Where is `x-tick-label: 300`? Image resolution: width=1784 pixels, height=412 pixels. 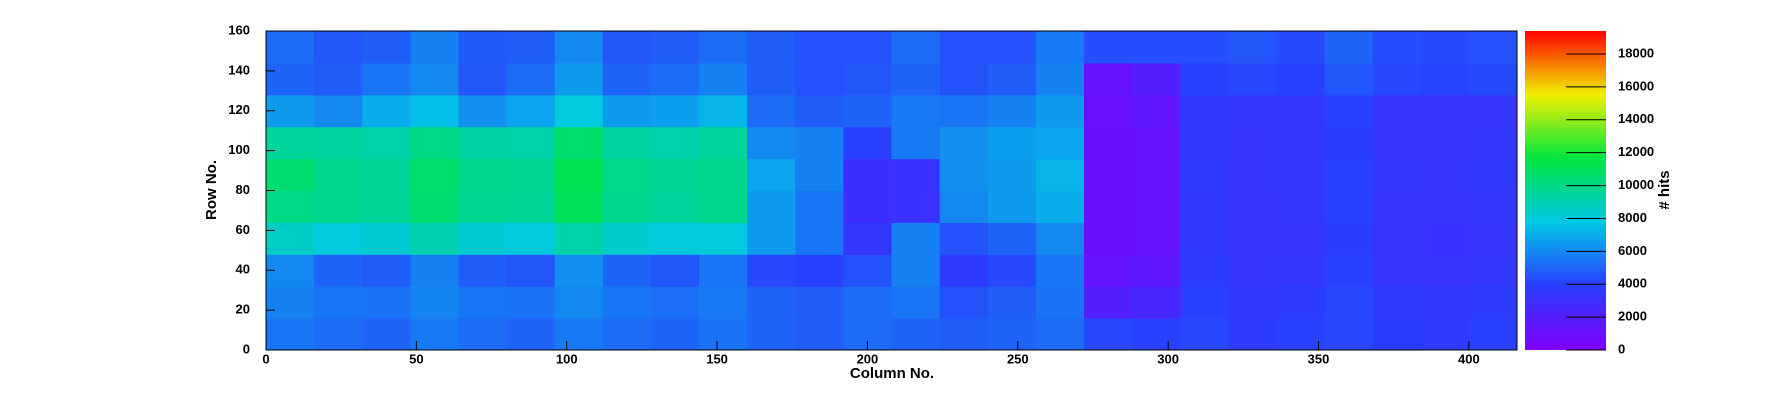 x-tick-label: 300 is located at coordinates (1168, 358).